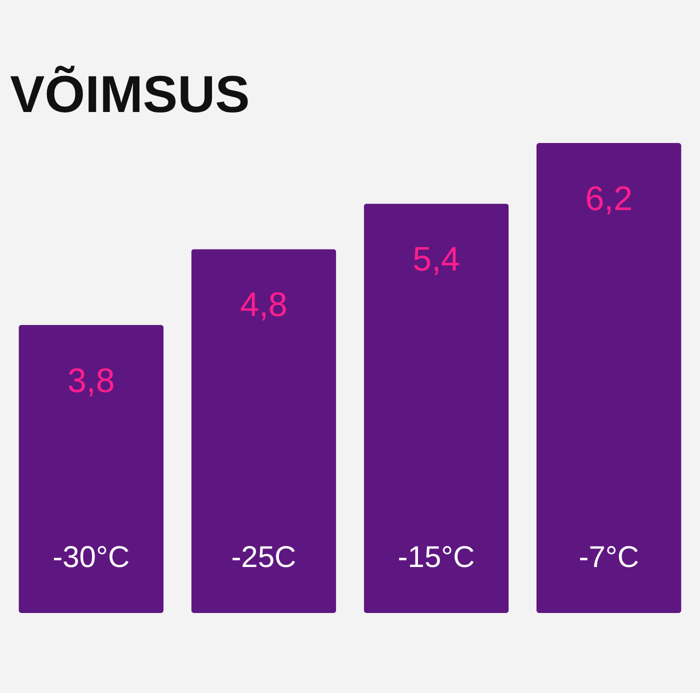 The width and height of the screenshot is (700, 700). I want to click on chart-title: VÕIMSUS, so click(130, 94).